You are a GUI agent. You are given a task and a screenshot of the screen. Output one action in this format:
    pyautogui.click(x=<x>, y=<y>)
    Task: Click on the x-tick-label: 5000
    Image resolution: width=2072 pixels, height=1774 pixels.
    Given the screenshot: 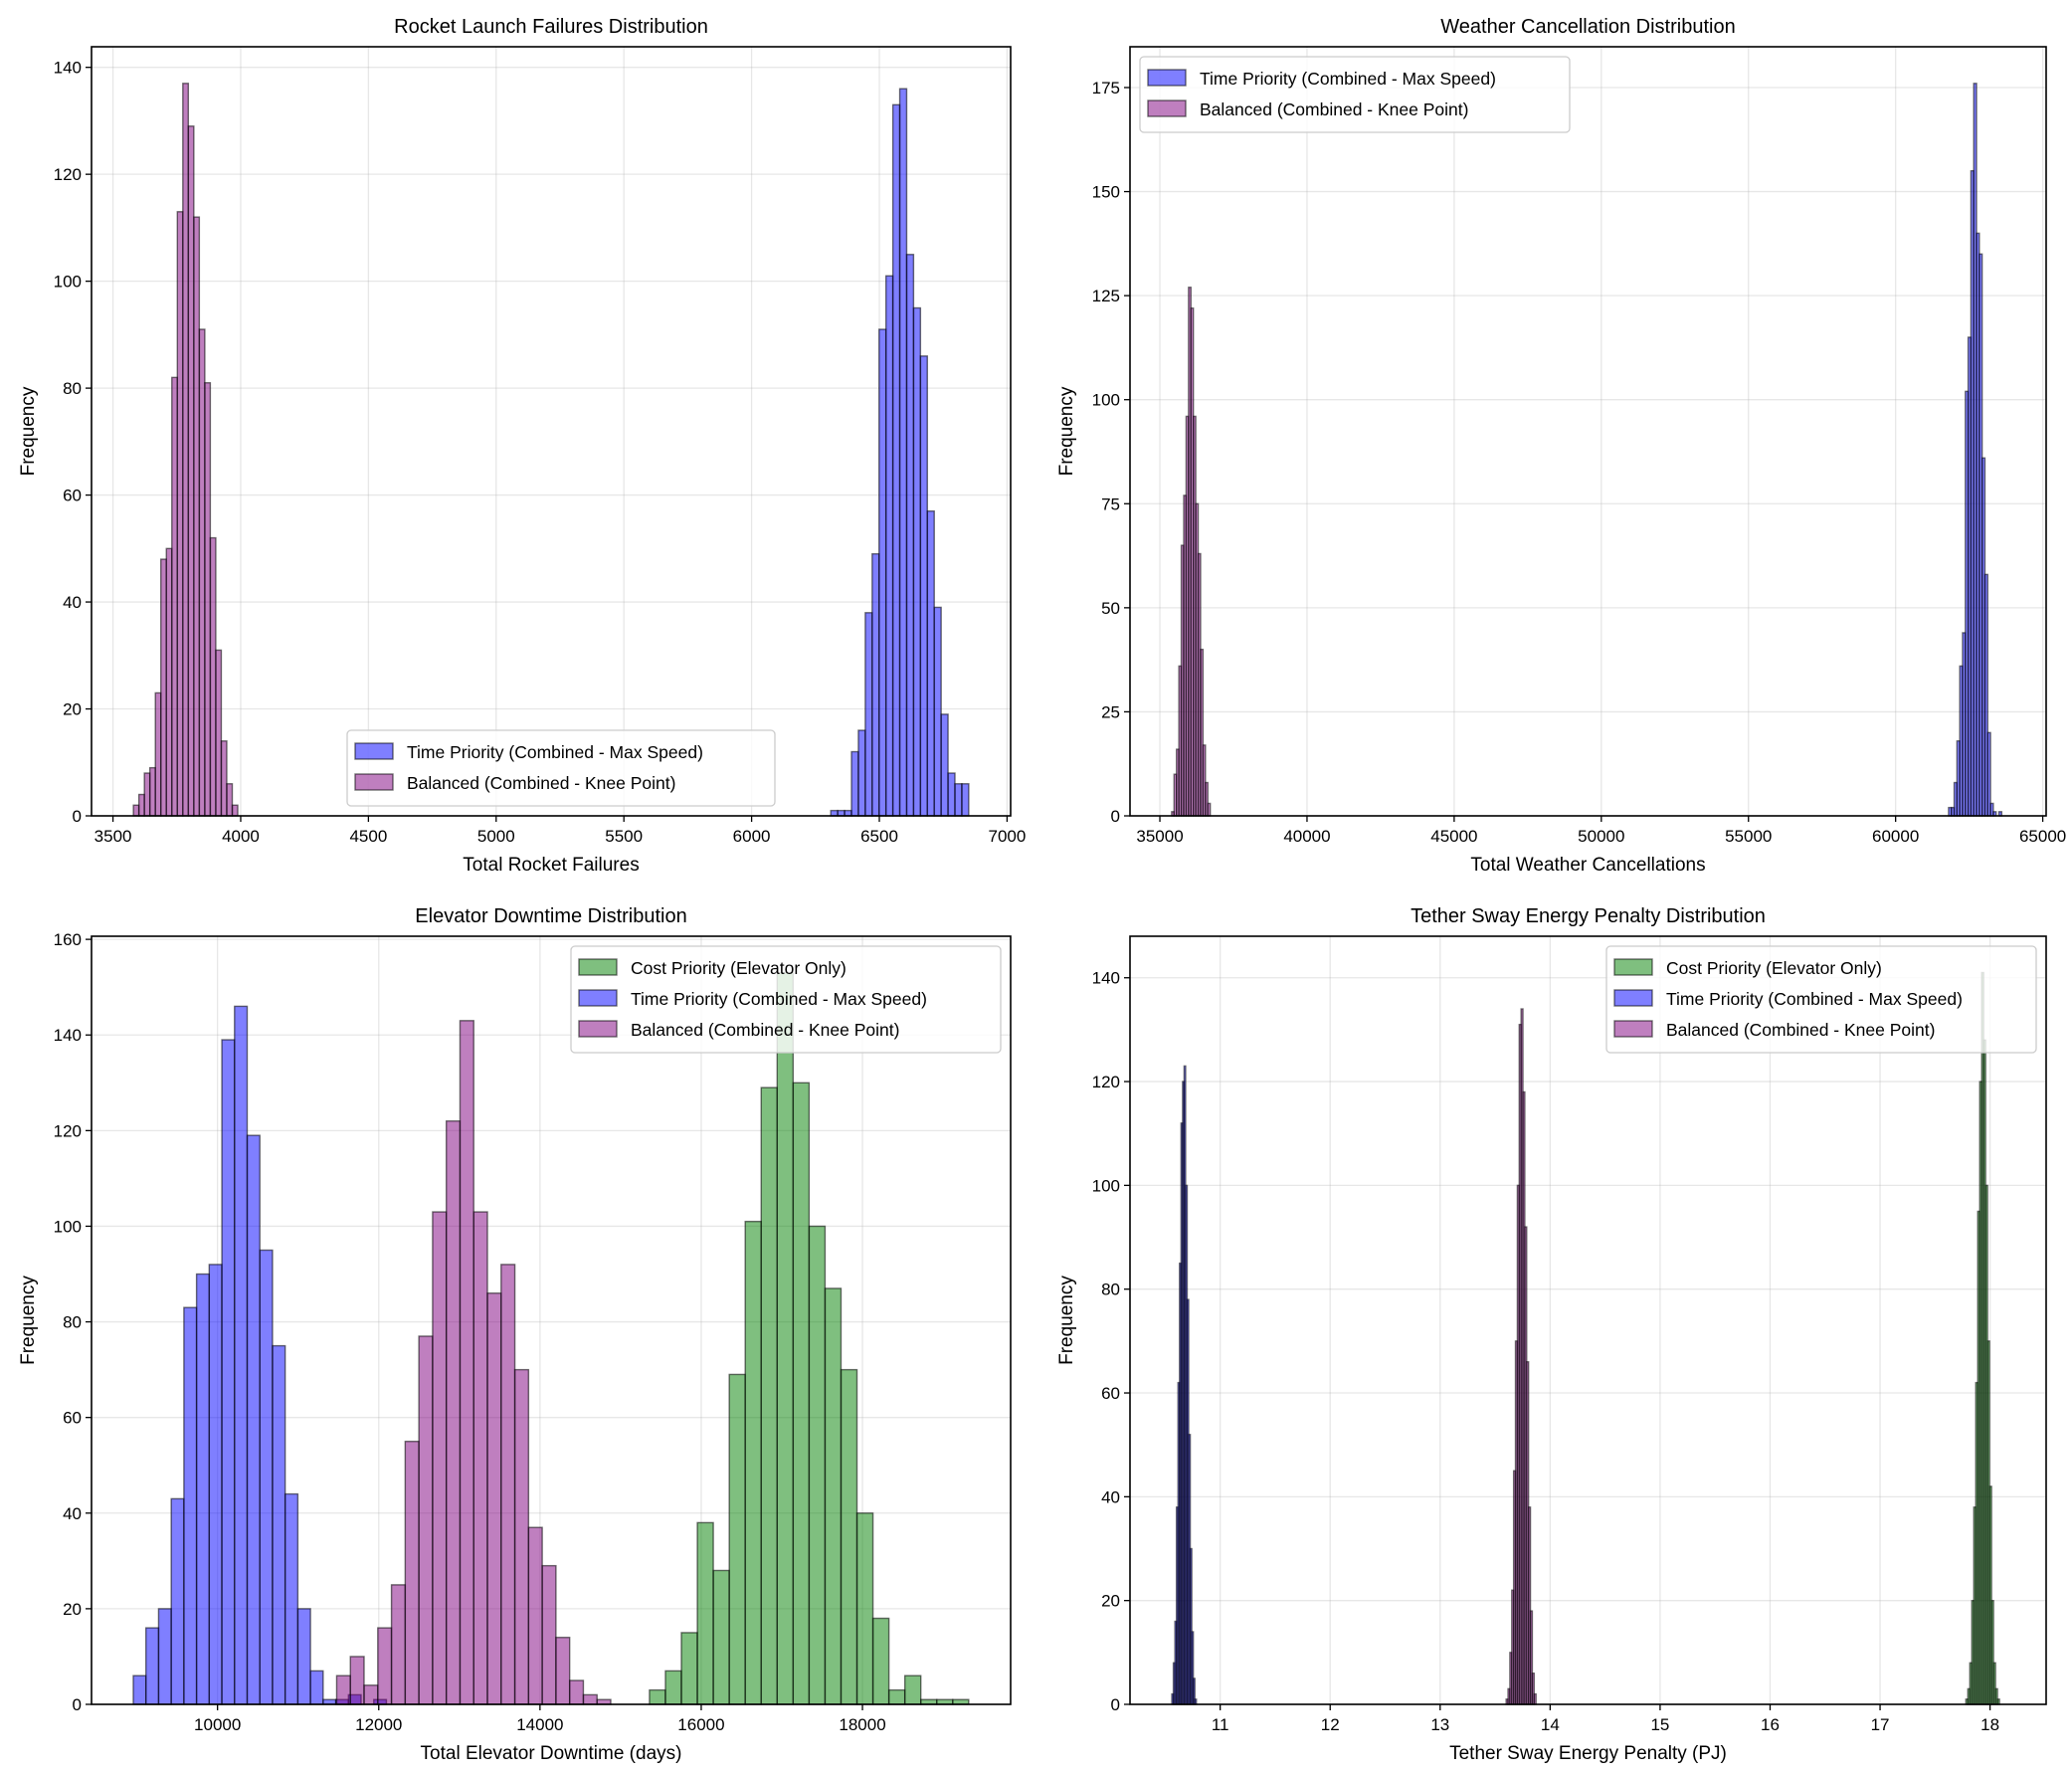 What is the action you would take?
    pyautogui.click(x=496, y=836)
    